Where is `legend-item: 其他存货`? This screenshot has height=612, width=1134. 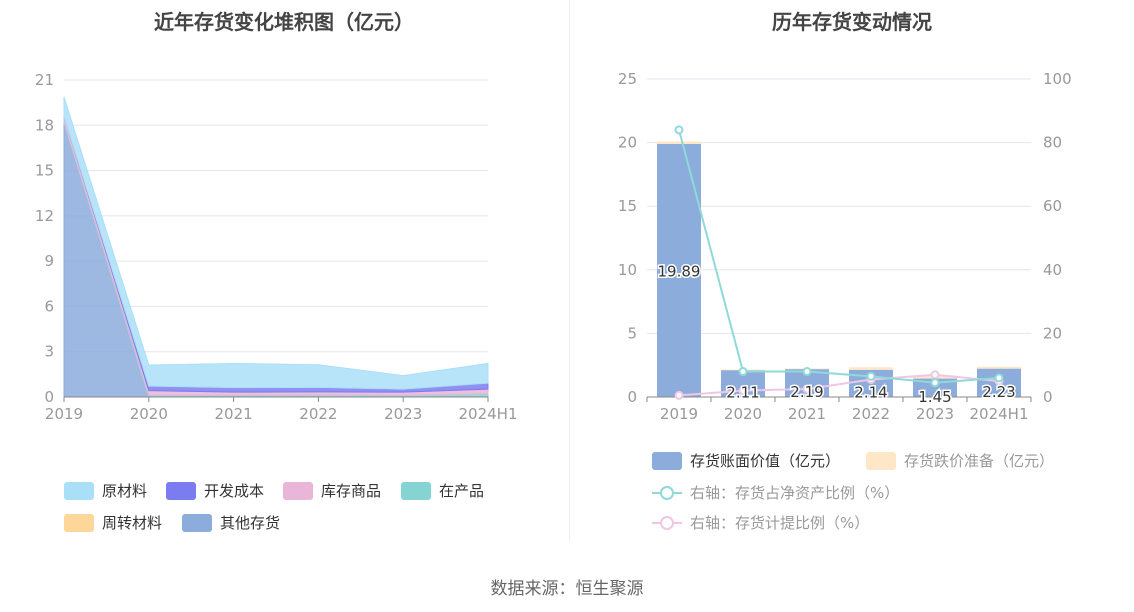
legend-item: 其他存货 is located at coordinates (231, 522).